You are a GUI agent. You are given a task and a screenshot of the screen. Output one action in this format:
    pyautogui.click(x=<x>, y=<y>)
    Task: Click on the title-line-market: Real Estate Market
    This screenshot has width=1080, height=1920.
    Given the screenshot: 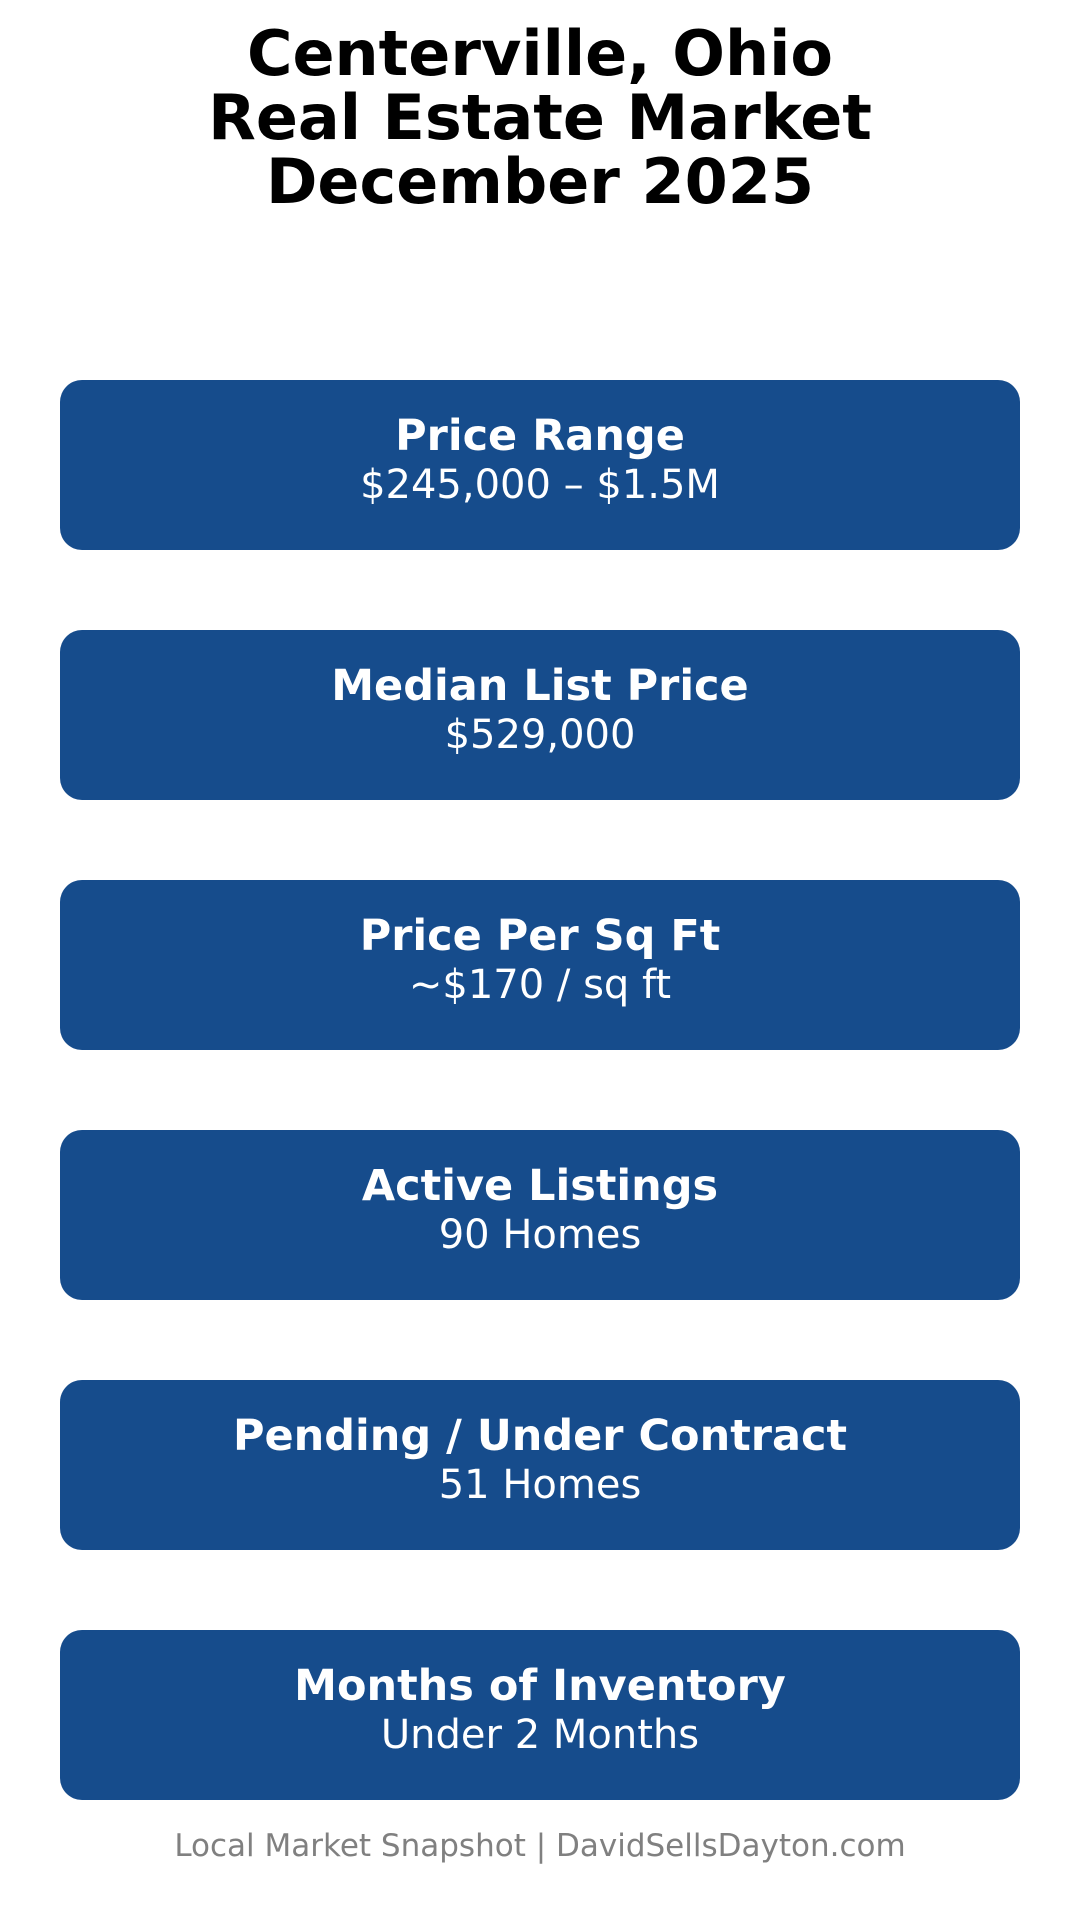 What is the action you would take?
    pyautogui.click(x=540, y=117)
    